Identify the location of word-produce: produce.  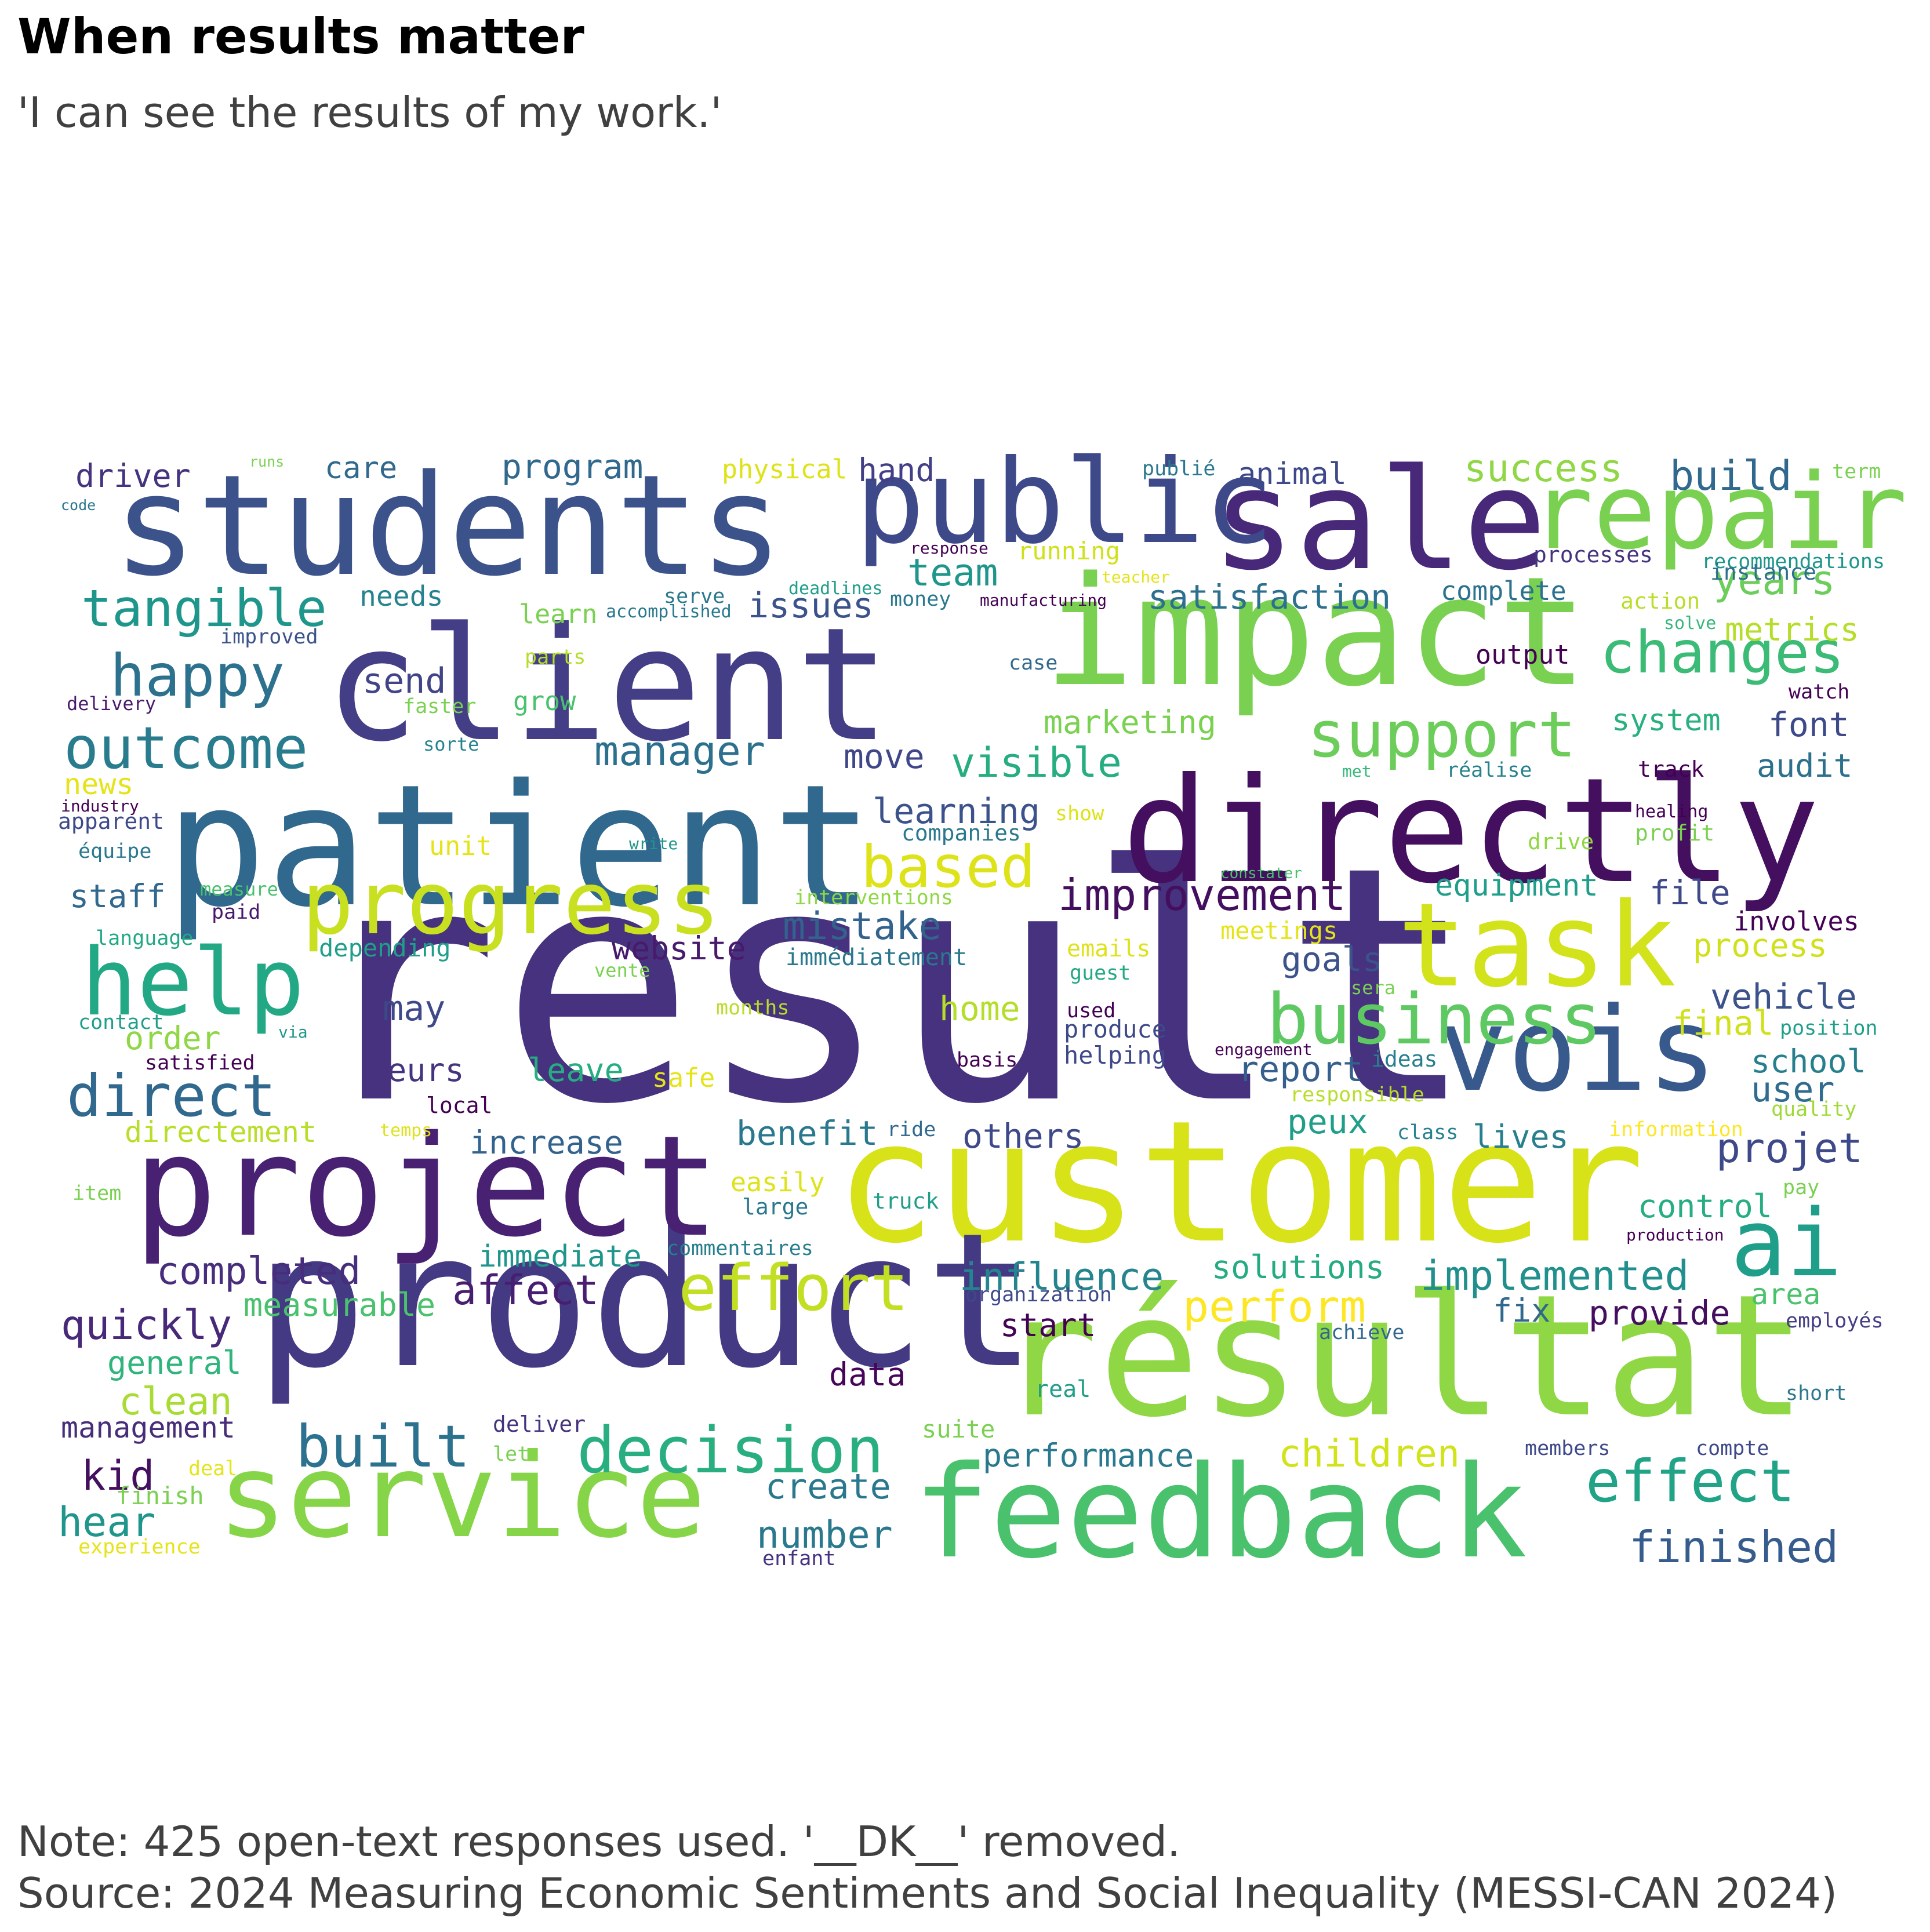
(1115, 1029).